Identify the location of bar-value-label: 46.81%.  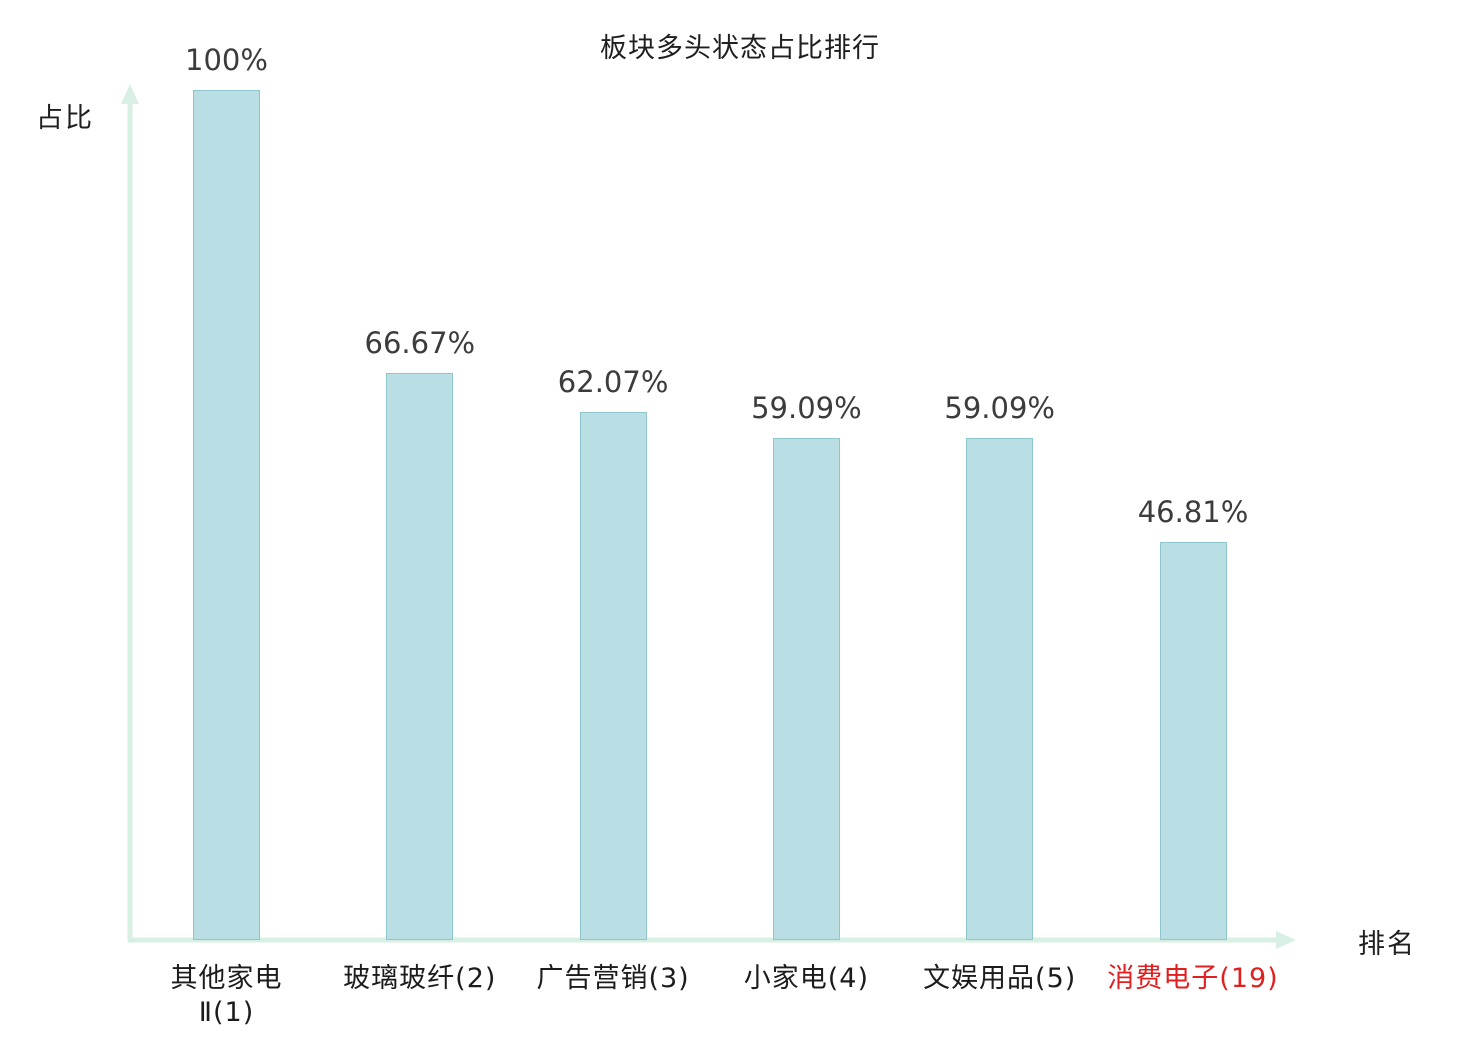
(1193, 512).